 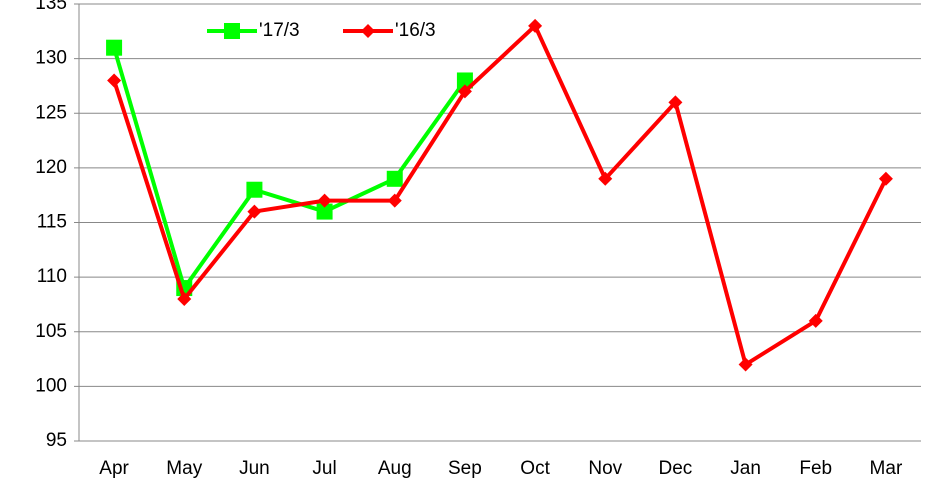 What do you see at coordinates (535, 468) in the screenshot?
I see `x-tick-label: Oct` at bounding box center [535, 468].